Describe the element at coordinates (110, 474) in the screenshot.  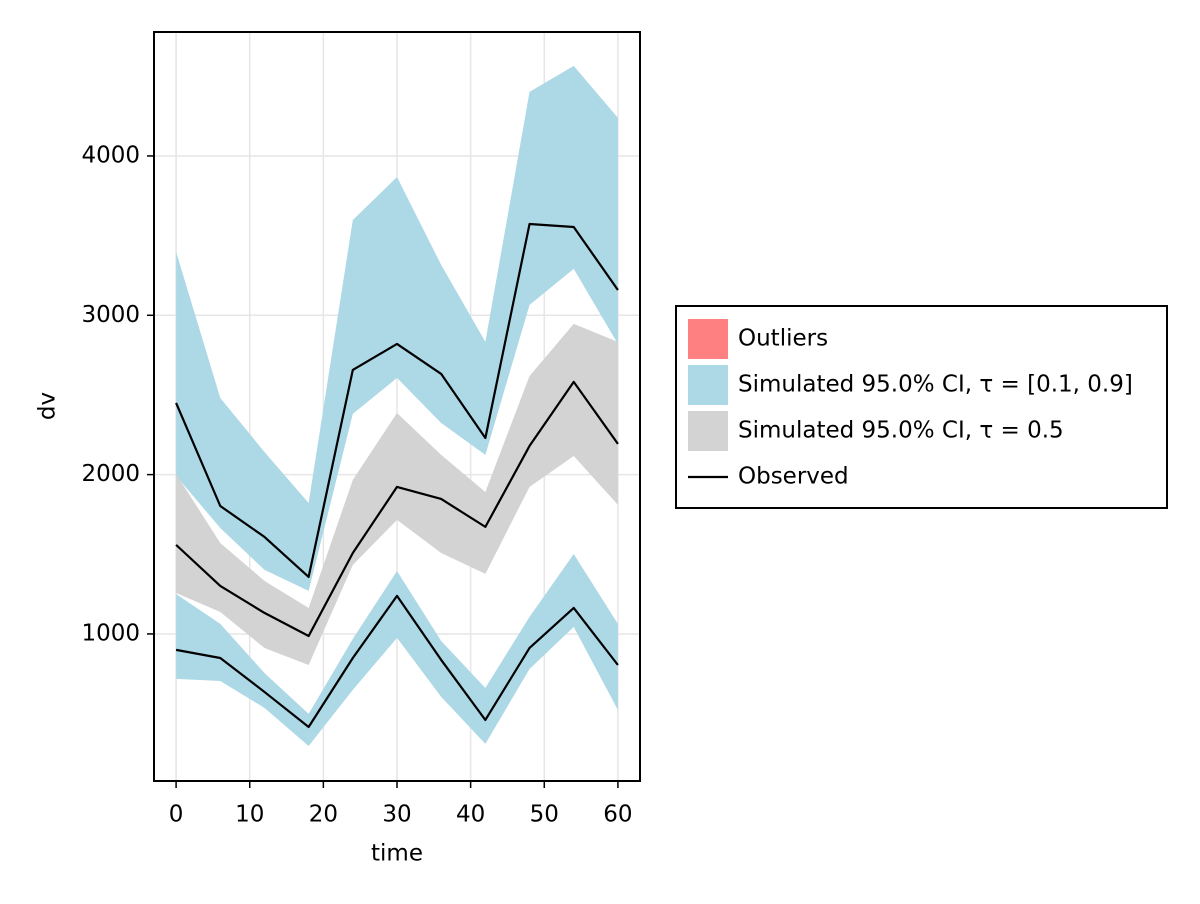
I see `y-tick-label: 2000` at that location.